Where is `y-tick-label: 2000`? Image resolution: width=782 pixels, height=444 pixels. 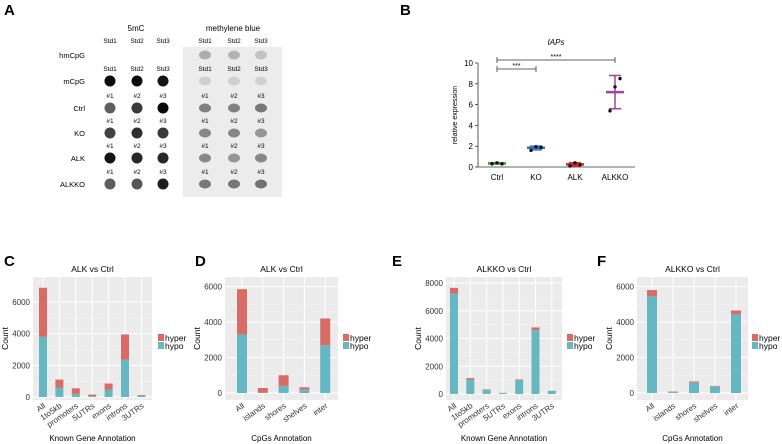 y-tick-label: 2000 is located at coordinates (434, 366).